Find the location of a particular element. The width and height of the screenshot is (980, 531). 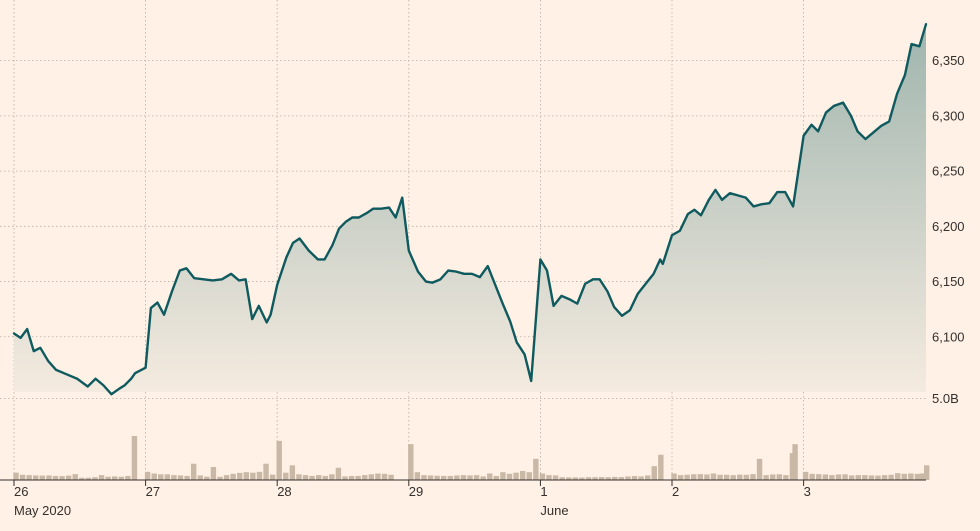

y-tick-label: 6,300 is located at coordinates (948, 115).